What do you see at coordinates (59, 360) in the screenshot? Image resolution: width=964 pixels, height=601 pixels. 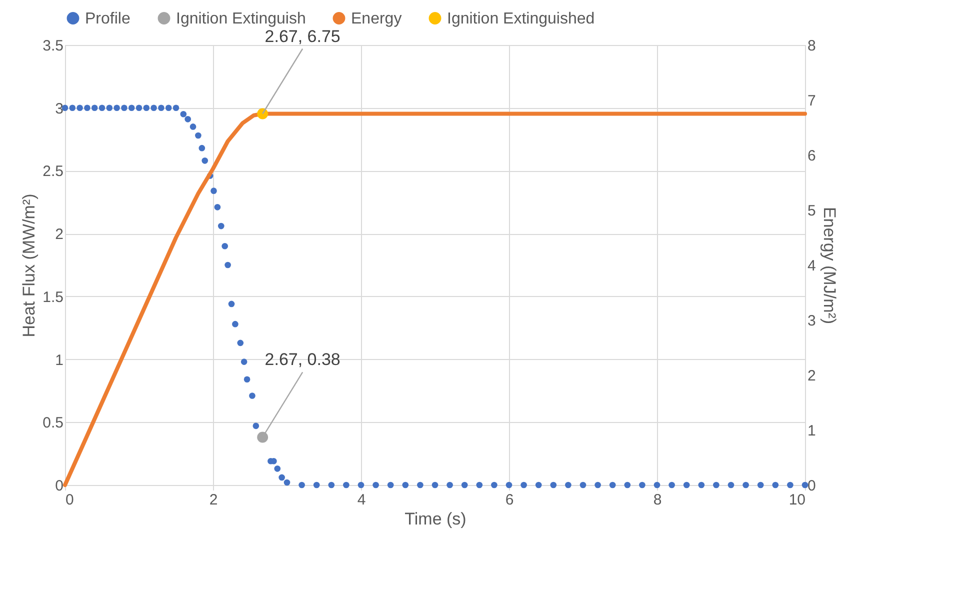 I see `y-tick-label: 1` at bounding box center [59, 360].